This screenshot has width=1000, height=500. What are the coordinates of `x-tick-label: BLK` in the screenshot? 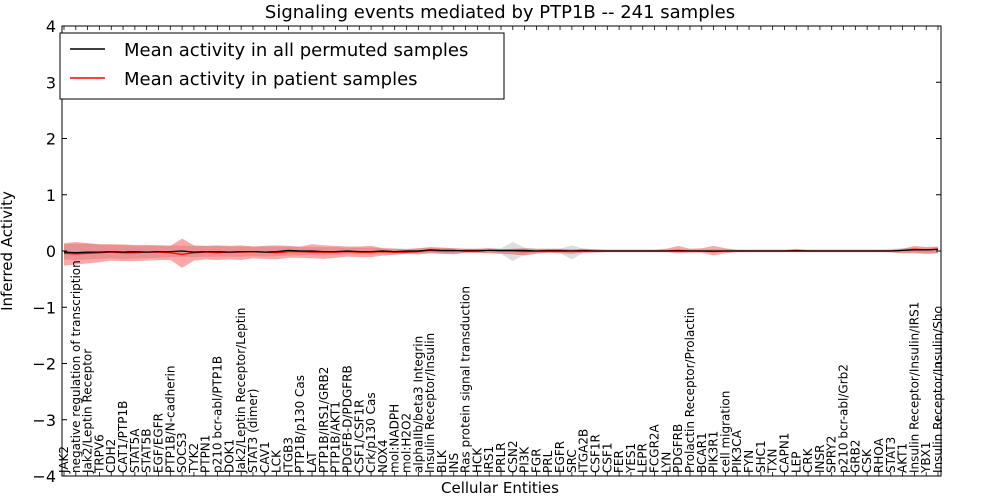 It's located at (442, 461).